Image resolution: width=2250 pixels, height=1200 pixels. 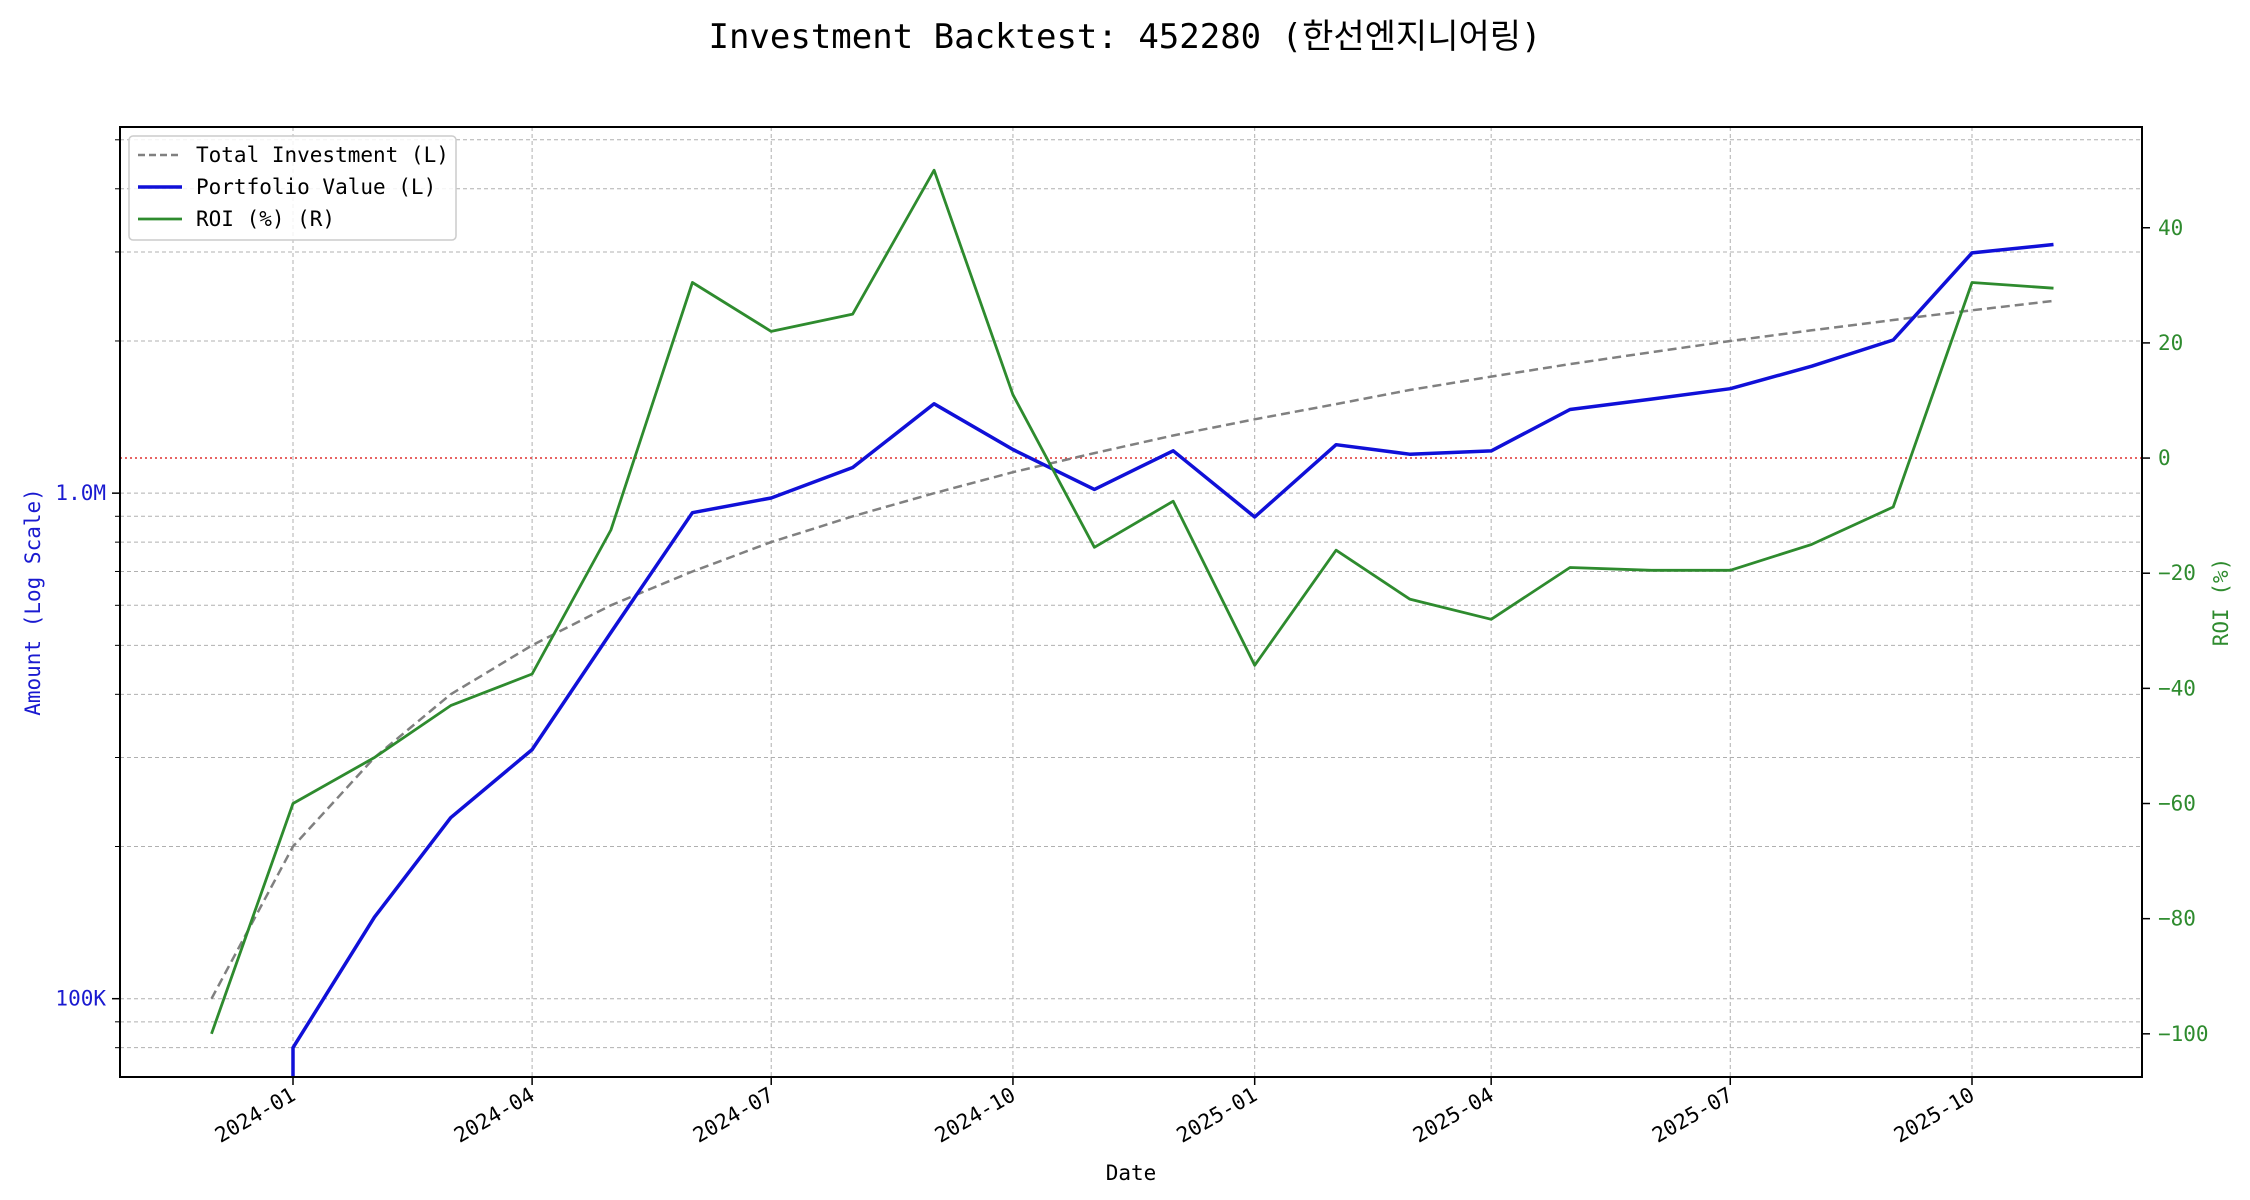 What do you see at coordinates (494, 1115) in the screenshot?
I see `x-tick-label: 2024-04` at bounding box center [494, 1115].